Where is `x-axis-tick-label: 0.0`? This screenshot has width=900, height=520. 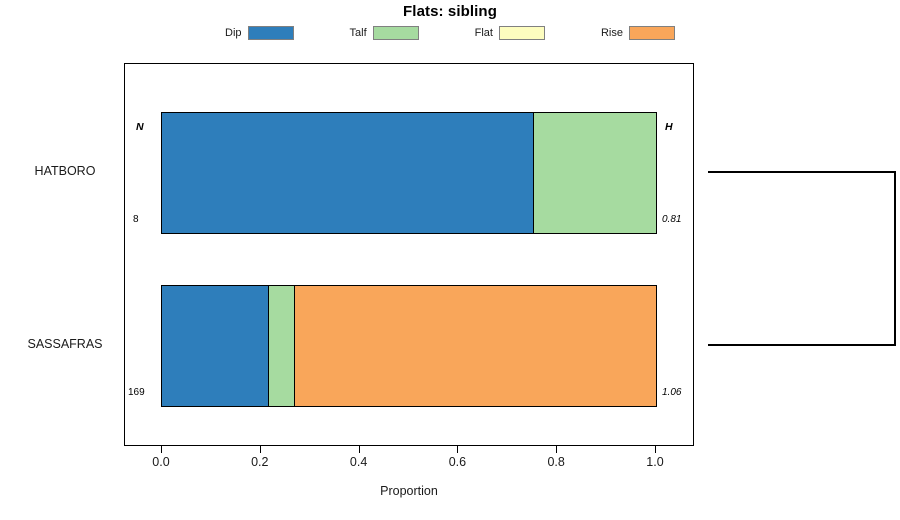 x-axis-tick-label: 0.0 is located at coordinates (161, 462).